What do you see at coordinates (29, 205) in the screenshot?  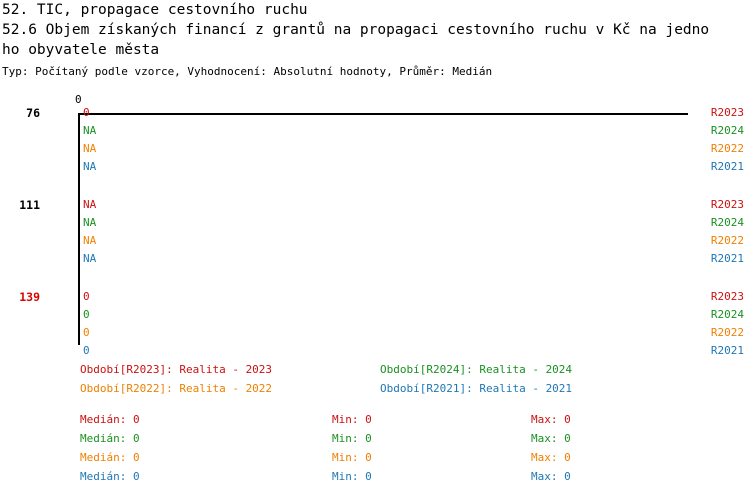 I see `bar-group-id: 111` at bounding box center [29, 205].